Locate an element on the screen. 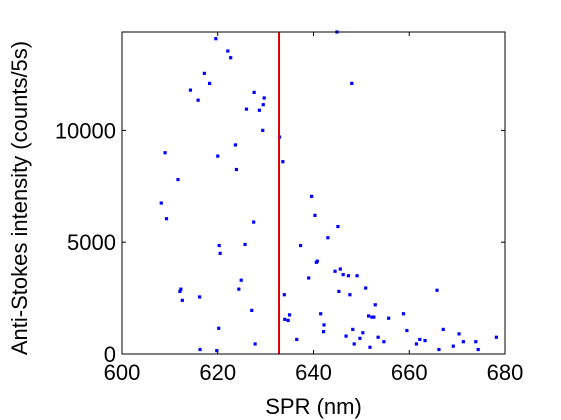  y-tick-label: 10000 is located at coordinates (85, 130).